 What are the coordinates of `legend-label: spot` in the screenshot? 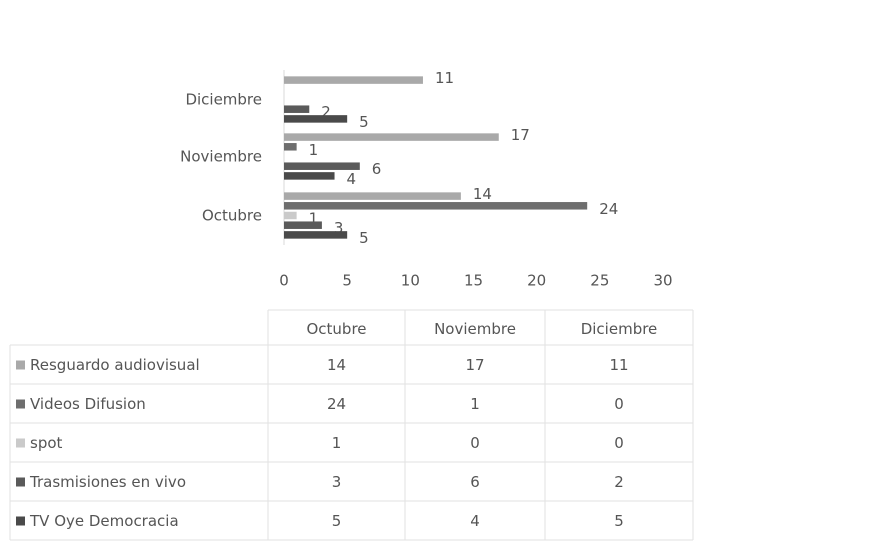 It's located at (46, 443).